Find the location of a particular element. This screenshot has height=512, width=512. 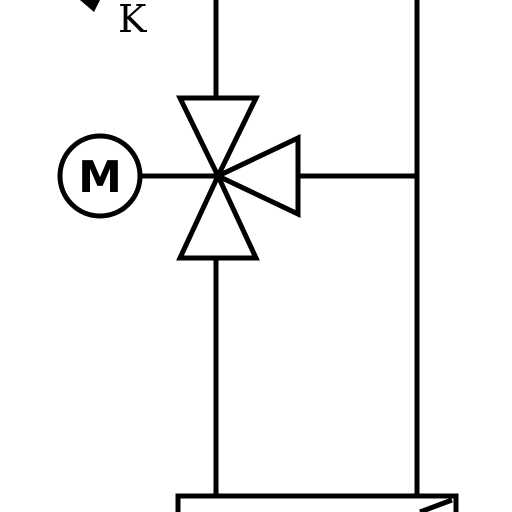

valve-side-triangle is located at coordinates (256, 176).